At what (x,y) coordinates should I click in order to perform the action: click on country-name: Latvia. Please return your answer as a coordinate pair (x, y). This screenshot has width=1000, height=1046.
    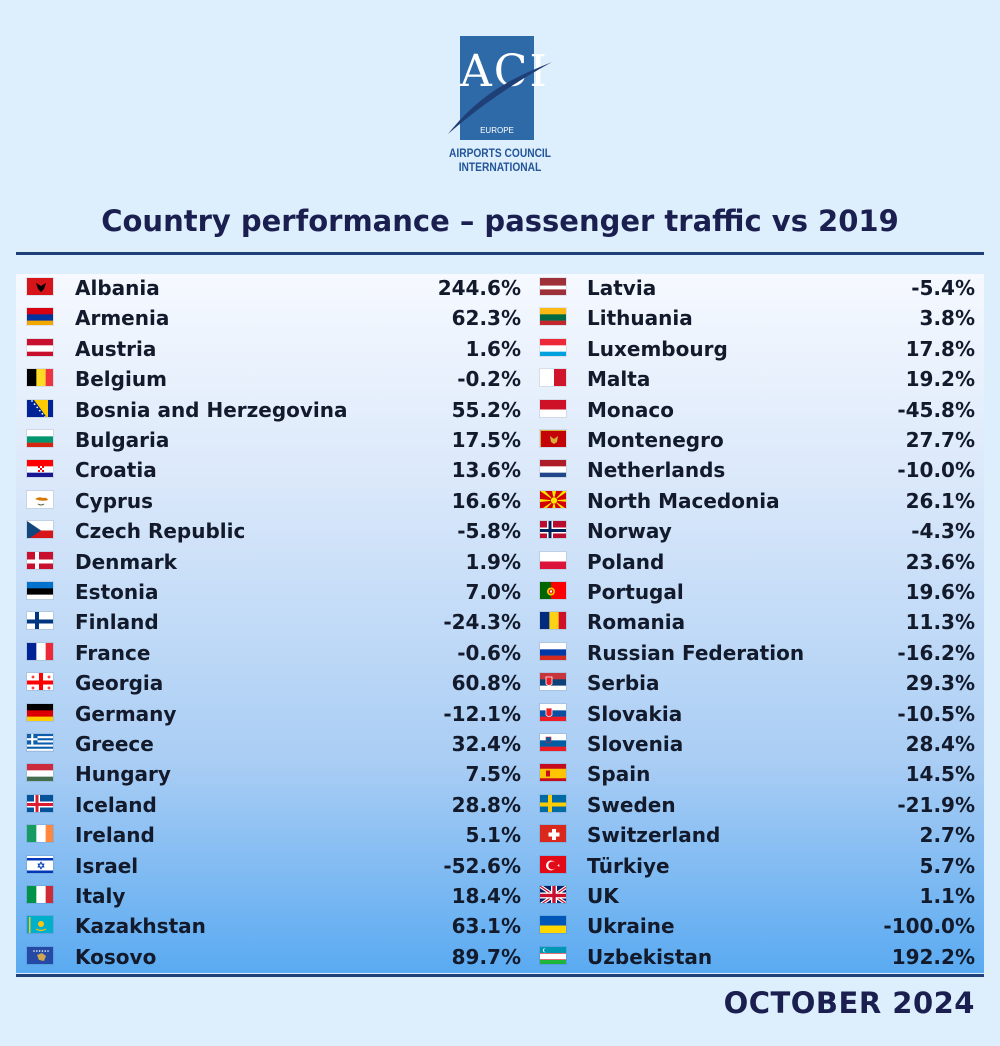
    Looking at the image, I should click on (622, 288).